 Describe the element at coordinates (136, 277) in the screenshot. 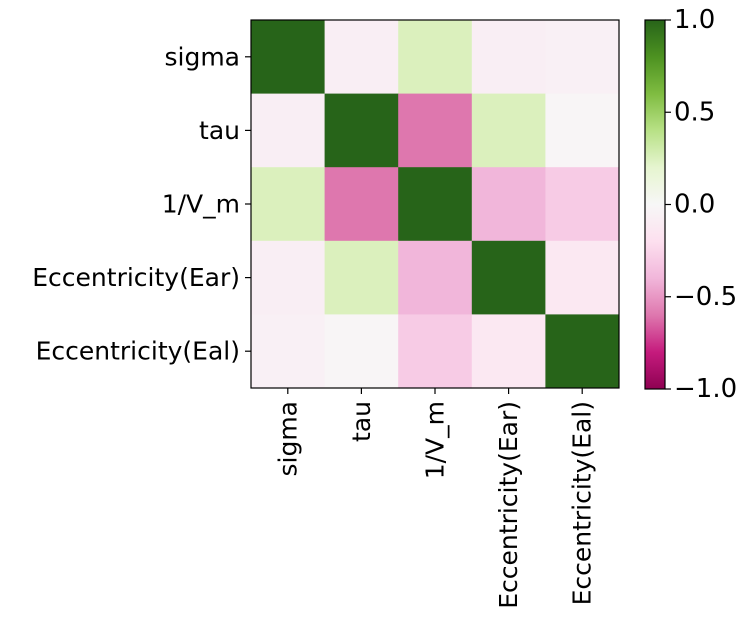

I see `row-label: Eccentricity(Ear)` at that location.